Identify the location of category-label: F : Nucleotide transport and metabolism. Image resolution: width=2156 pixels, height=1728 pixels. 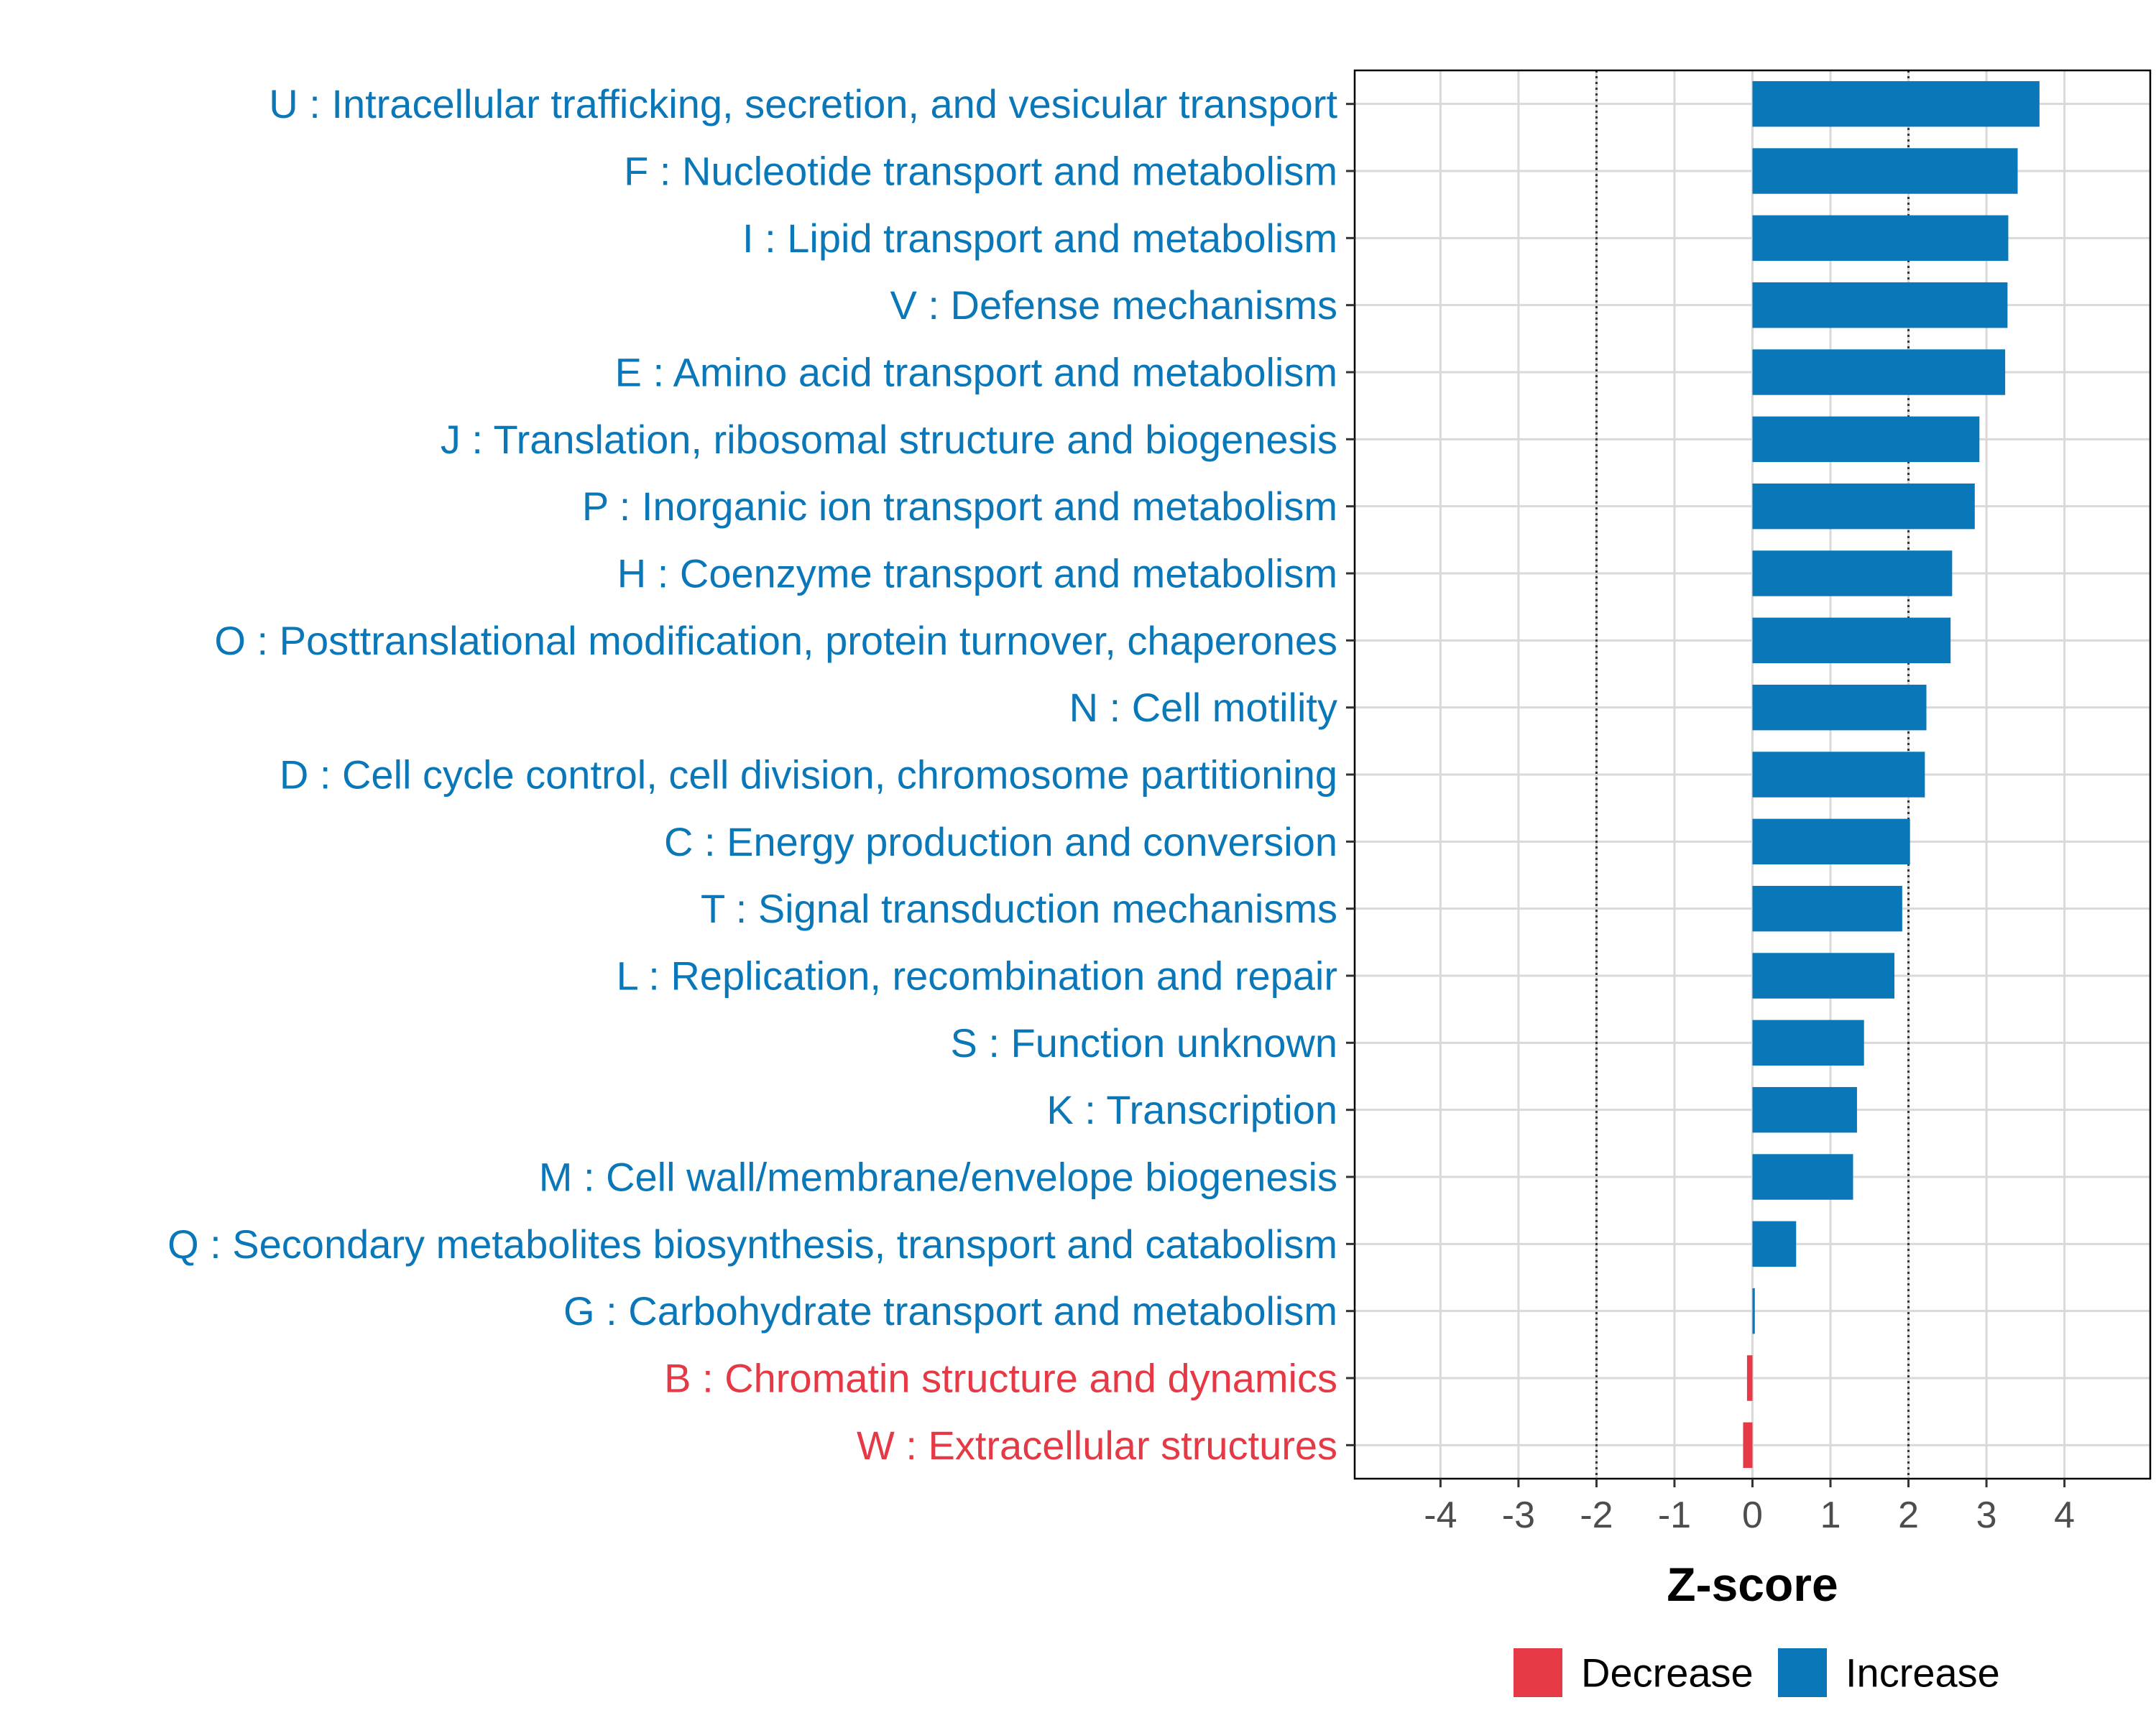
(981, 172).